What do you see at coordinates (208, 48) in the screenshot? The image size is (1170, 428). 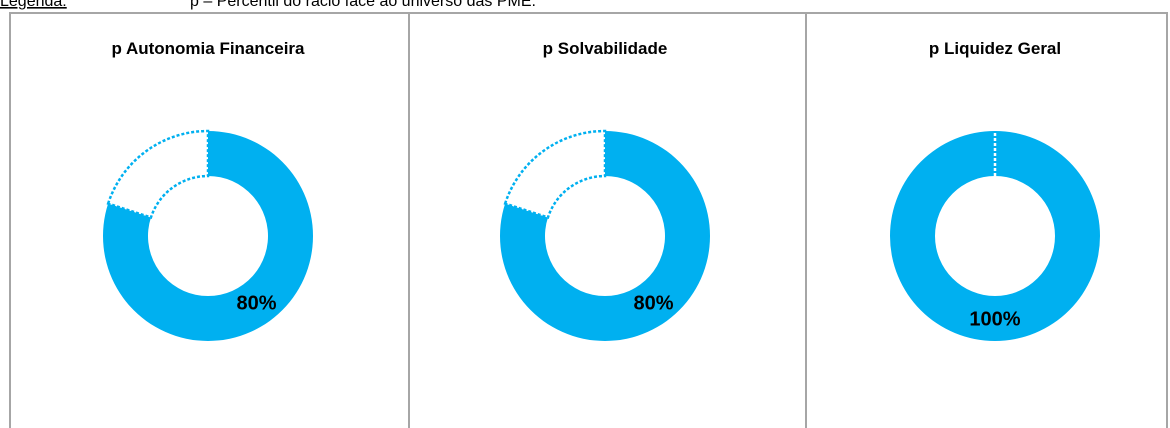 I see `chart-title: p Autonomia Financeira` at bounding box center [208, 48].